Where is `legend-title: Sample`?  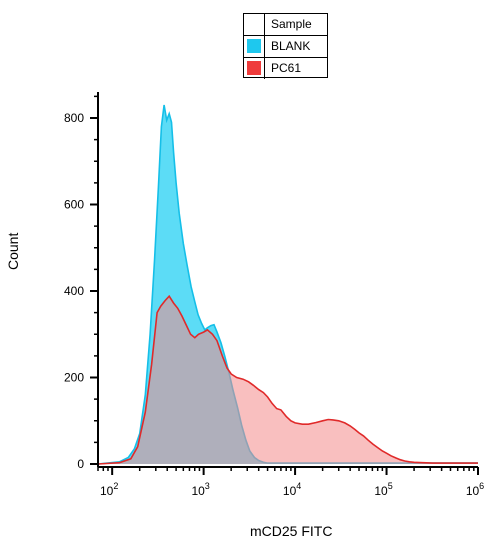
legend-title: Sample is located at coordinates (291, 24).